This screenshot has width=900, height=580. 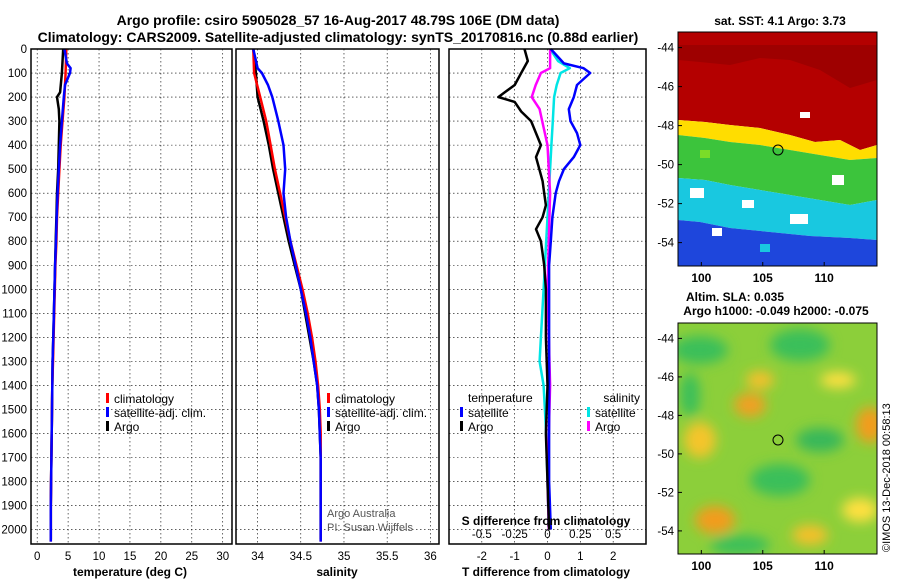 What do you see at coordinates (461, 426) in the screenshot?
I see `legend-swatch-t-argo` at bounding box center [461, 426].